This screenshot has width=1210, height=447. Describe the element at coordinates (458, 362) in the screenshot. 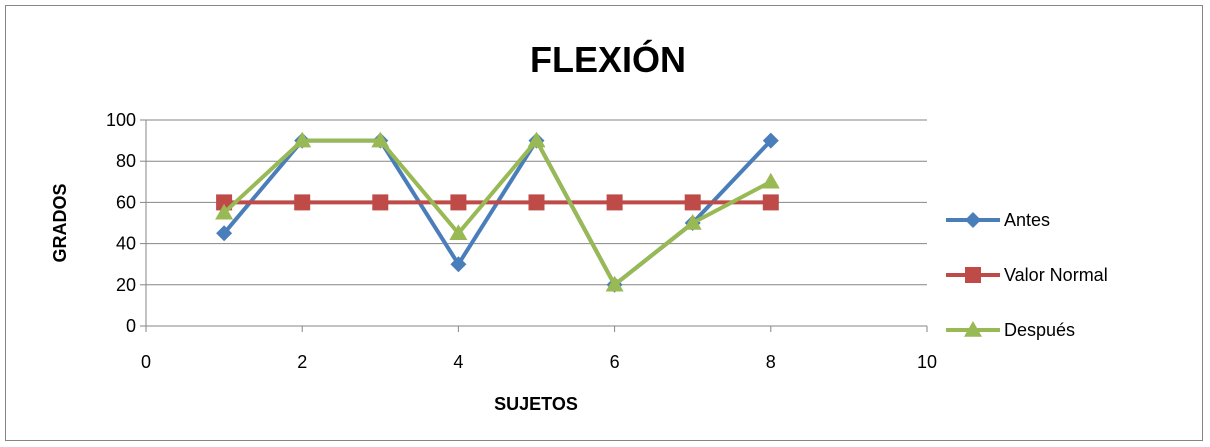

I see `x-tick-label-4: 4` at that location.